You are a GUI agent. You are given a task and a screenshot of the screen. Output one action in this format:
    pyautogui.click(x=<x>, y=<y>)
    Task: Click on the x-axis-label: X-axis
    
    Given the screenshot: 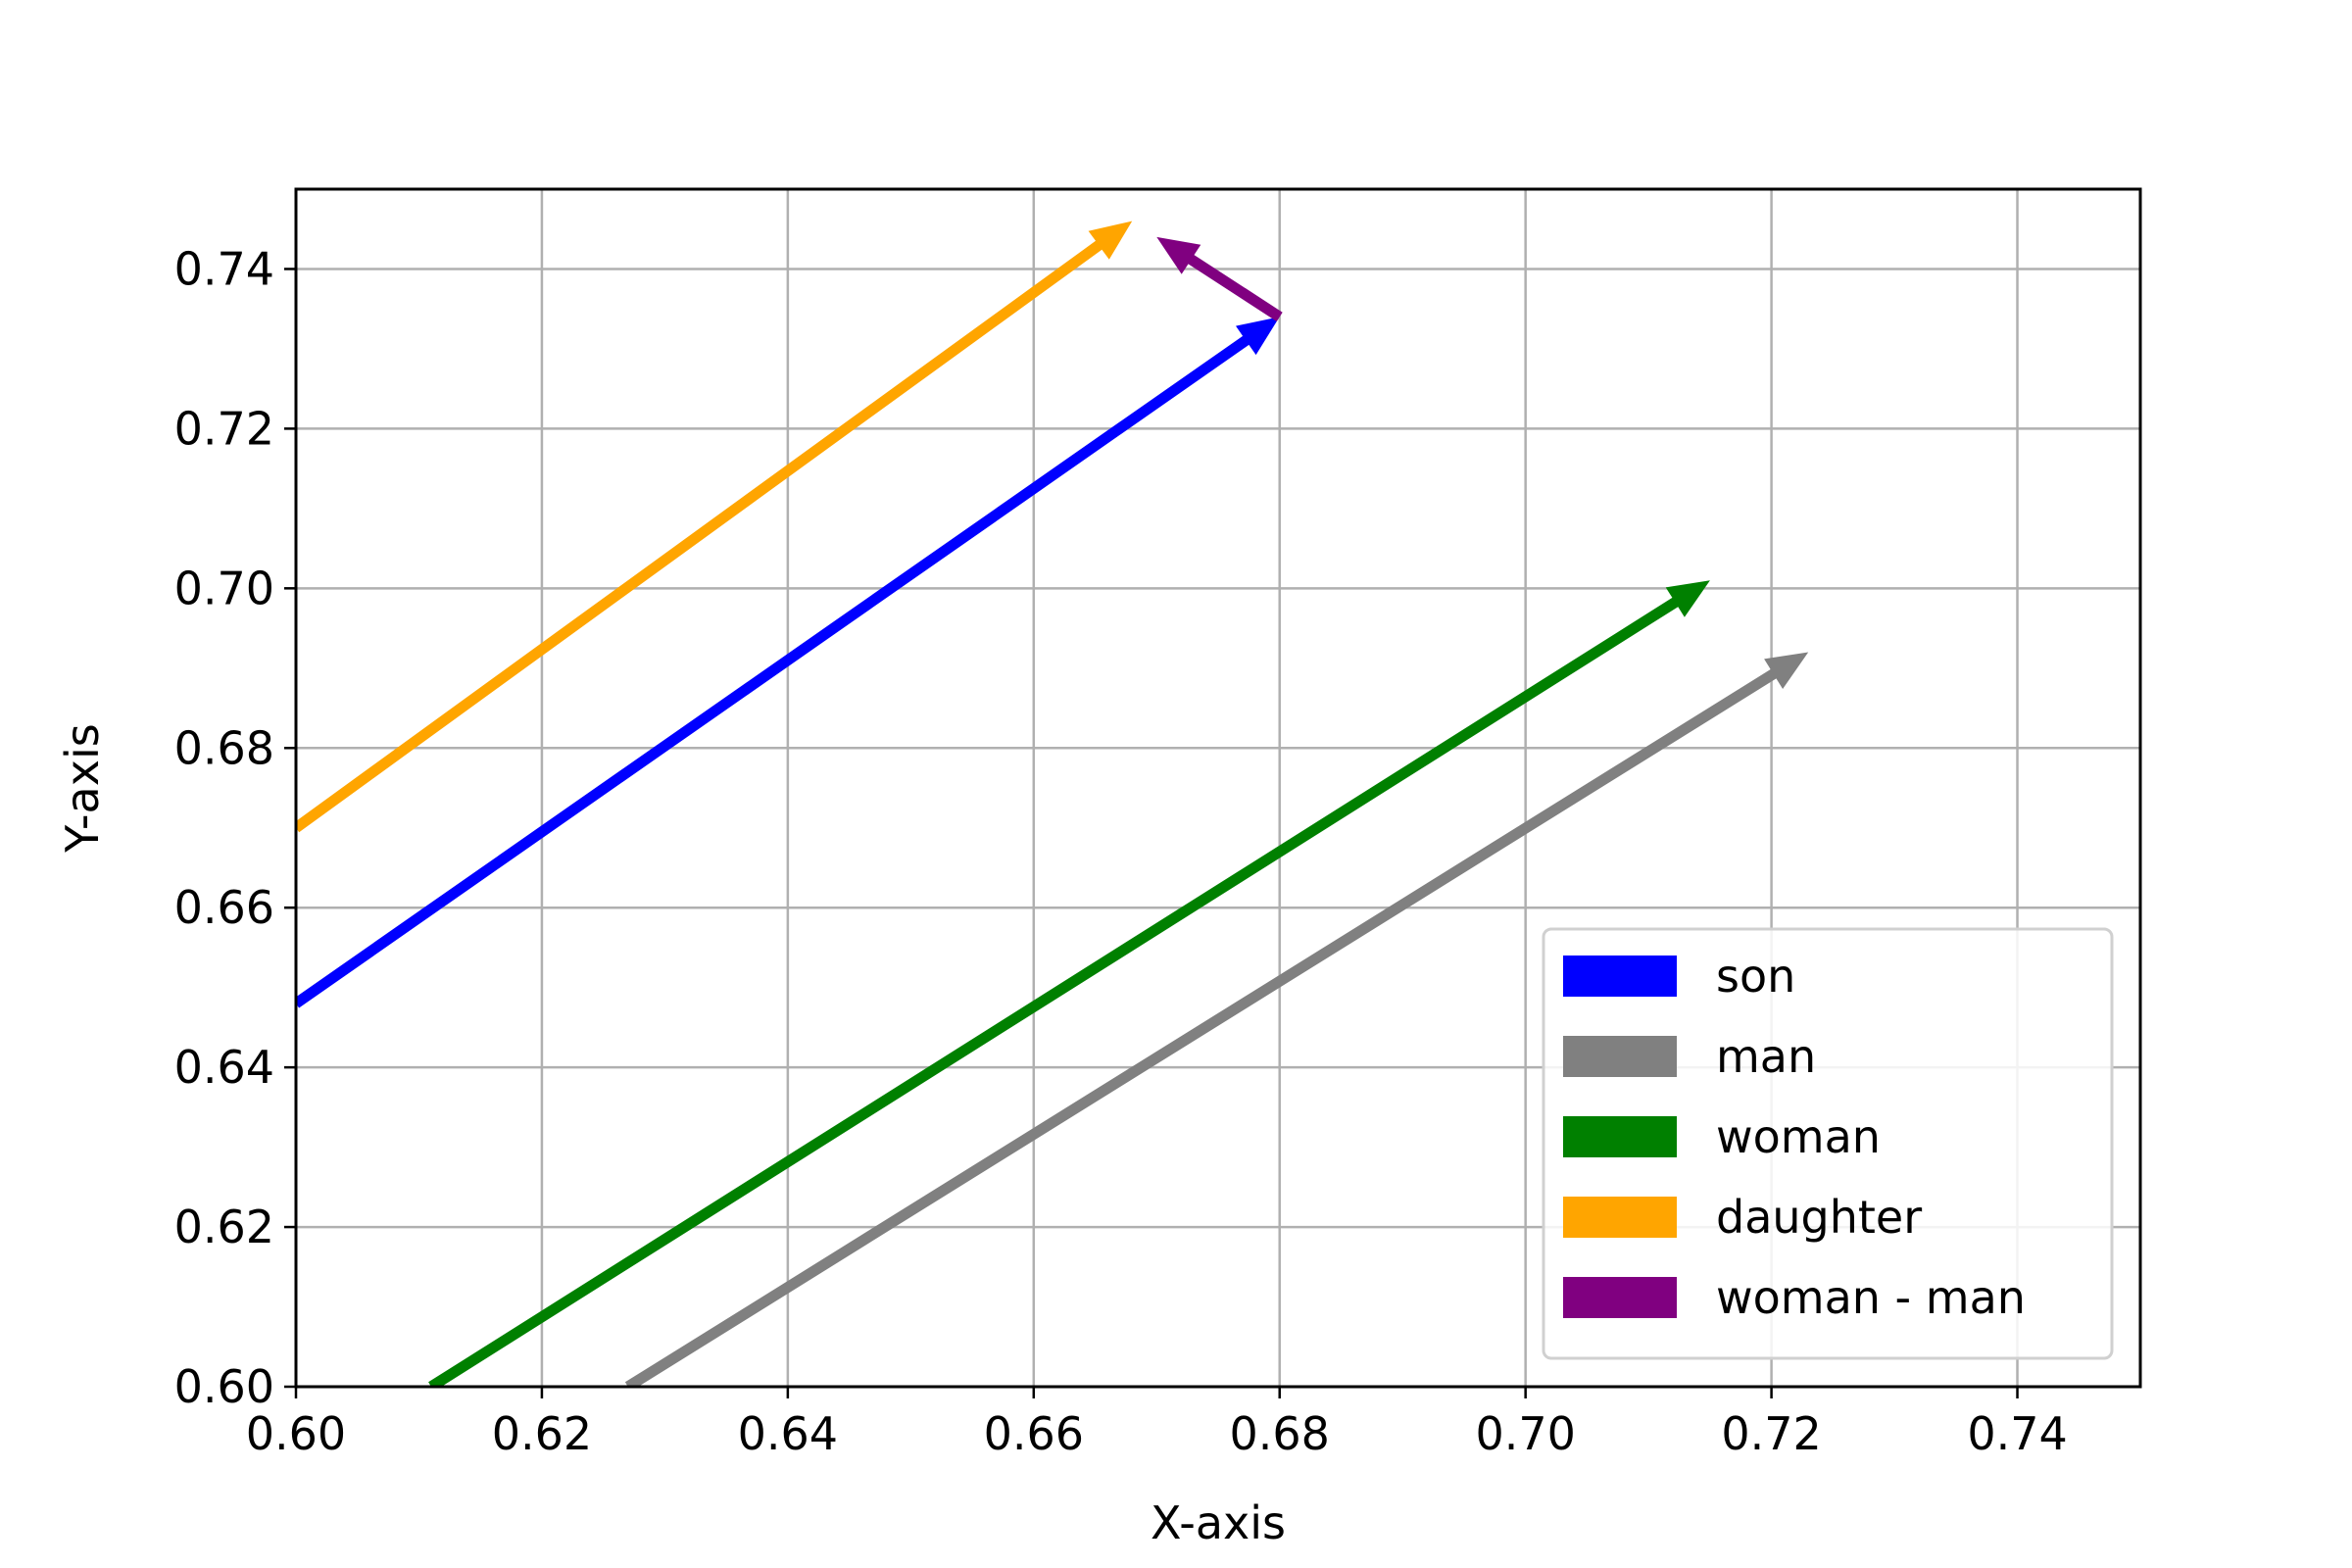 What is the action you would take?
    pyautogui.click(x=1218, y=1522)
    